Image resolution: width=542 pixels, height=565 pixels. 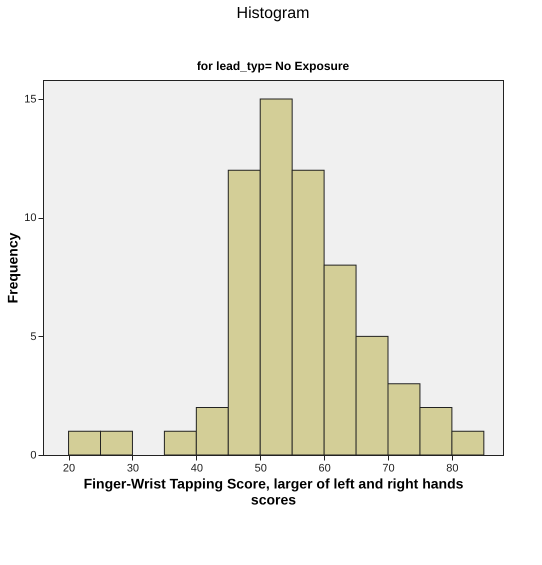 I want to click on y-tick-label: 15, so click(x=30, y=99).